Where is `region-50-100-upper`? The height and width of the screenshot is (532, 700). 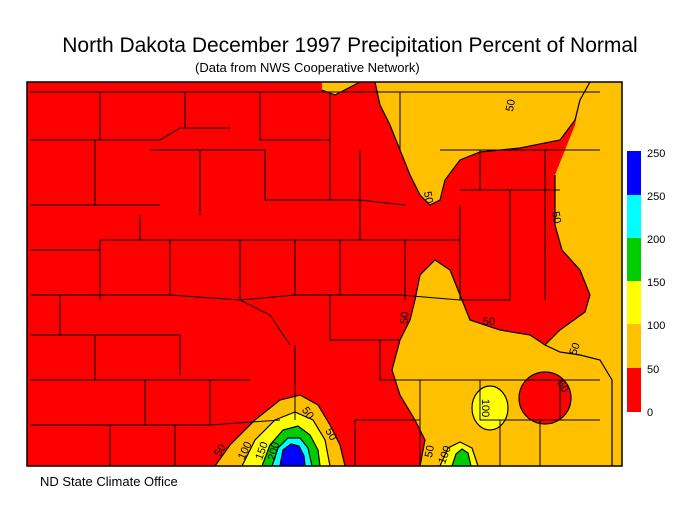
region-50-100-upper is located at coordinates (482, 143).